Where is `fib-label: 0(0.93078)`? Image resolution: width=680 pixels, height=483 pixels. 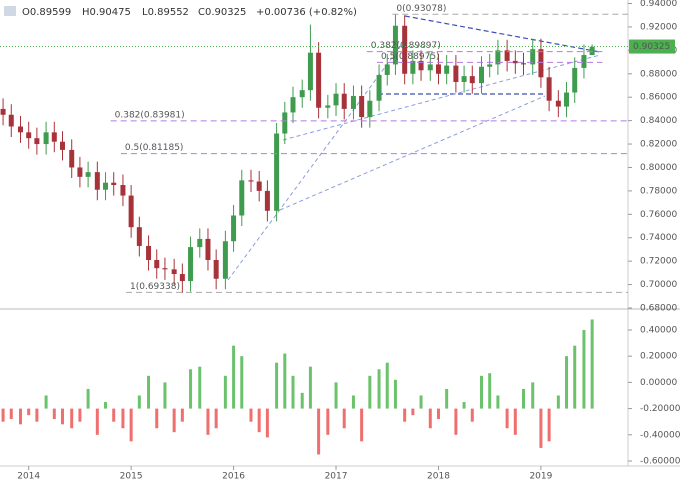 fib-label: 0(0.93078) is located at coordinates (421, 9).